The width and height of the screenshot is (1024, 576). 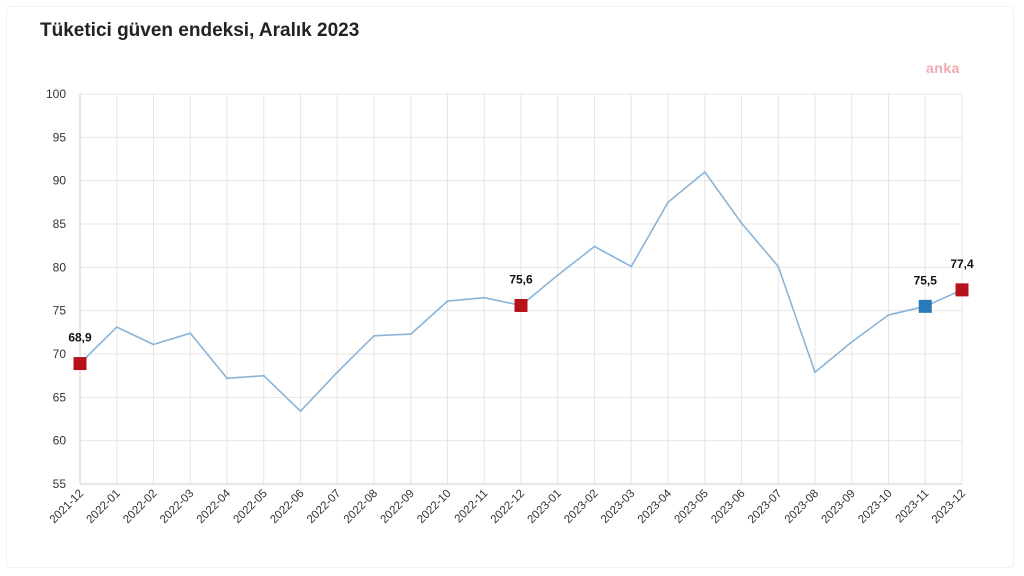 What do you see at coordinates (60, 354) in the screenshot?
I see `y-tick-label: 70` at bounding box center [60, 354].